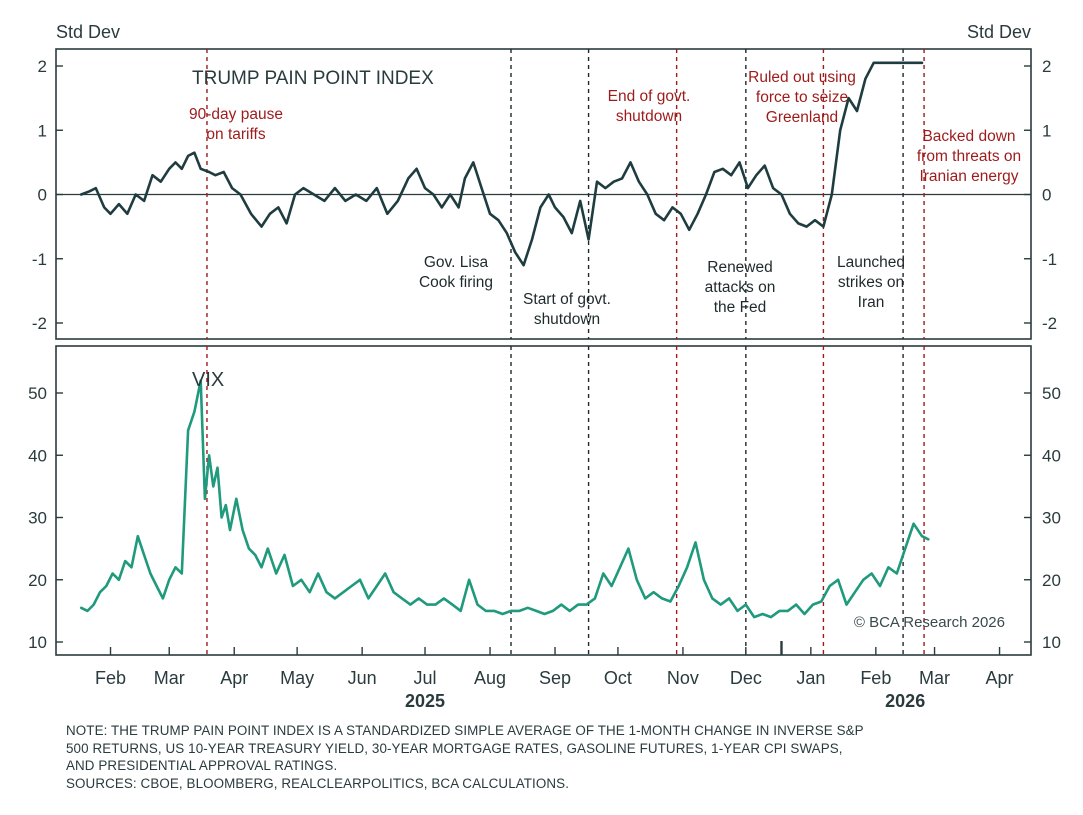 The width and height of the screenshot is (1083, 815). I want to click on y-unit-right: Std Dev, so click(999, 32).